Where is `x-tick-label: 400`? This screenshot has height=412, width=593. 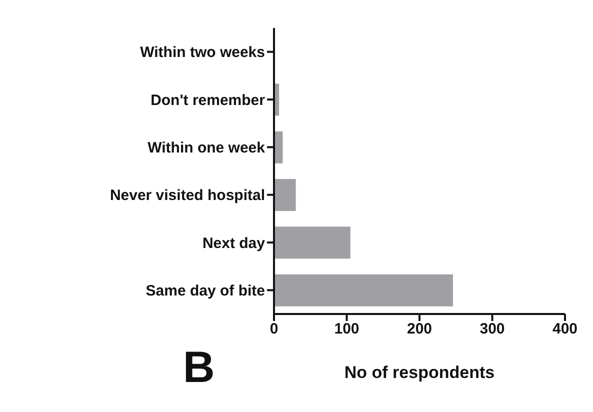
x-tick-label: 400 is located at coordinates (565, 329).